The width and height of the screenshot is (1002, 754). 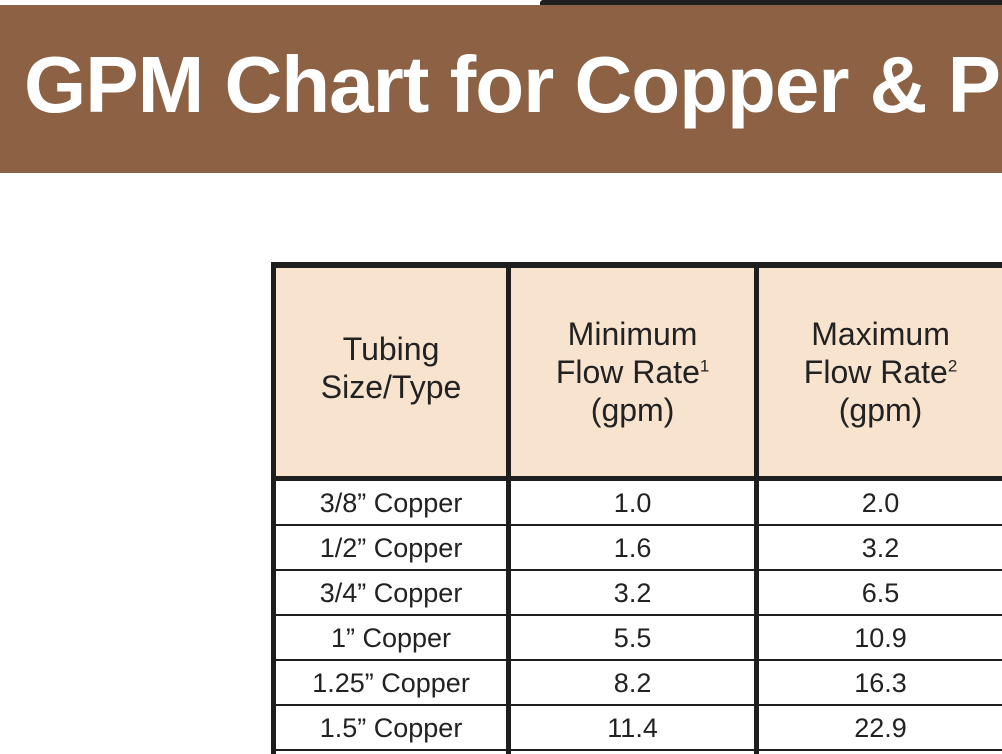 What do you see at coordinates (391, 387) in the screenshot?
I see `header-line: Size/Type` at bounding box center [391, 387].